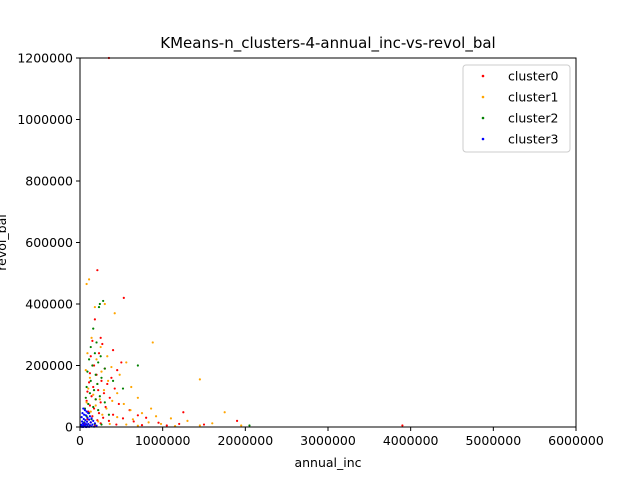 Image resolution: width=640 pixels, height=480 pixels. I want to click on y-axis-label: revol_bal, so click(4, 242).